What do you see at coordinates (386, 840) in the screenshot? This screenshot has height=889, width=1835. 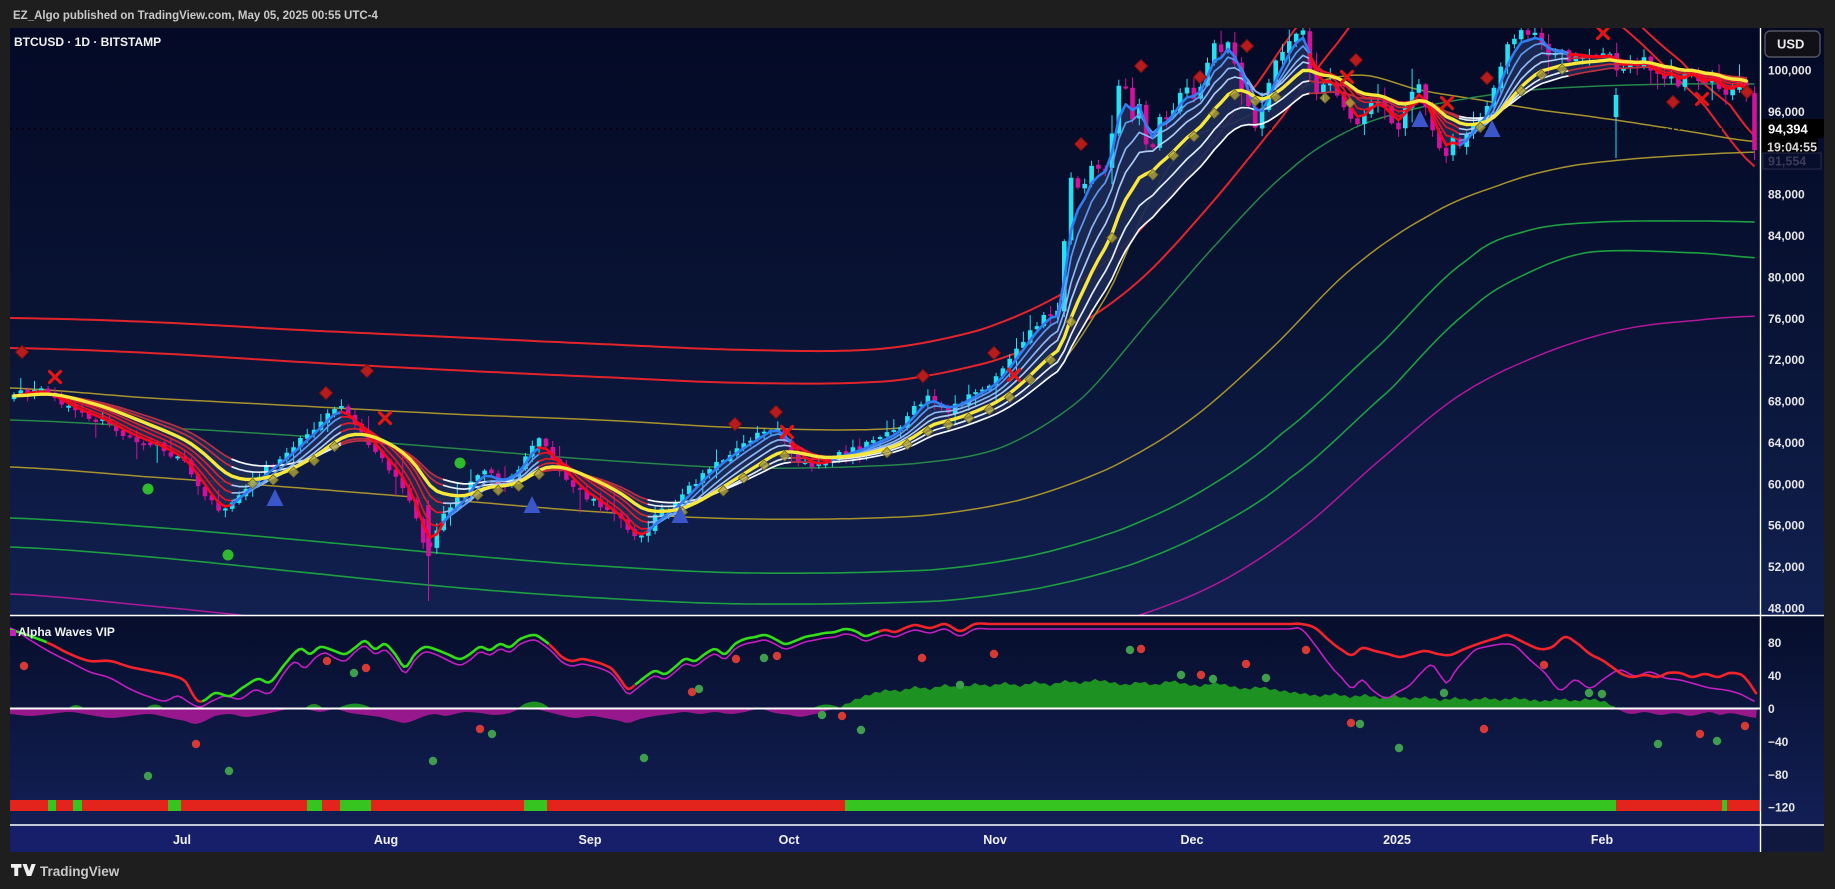 I see `svg-text: Aug` at bounding box center [386, 840].